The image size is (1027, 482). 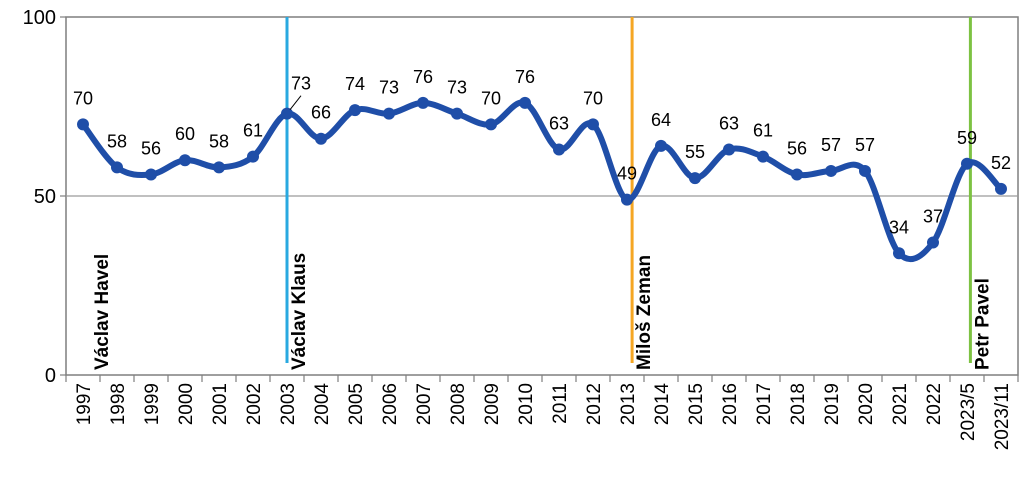 I want to click on x-tick-label: 1998, so click(x=118, y=404).